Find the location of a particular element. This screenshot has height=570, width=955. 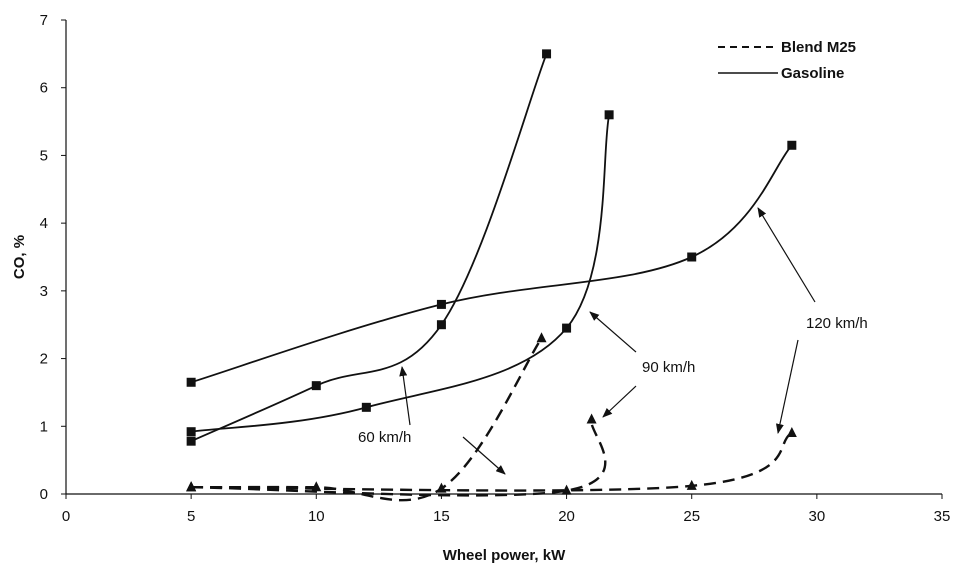

x-tick-label: 35 is located at coordinates (942, 516).